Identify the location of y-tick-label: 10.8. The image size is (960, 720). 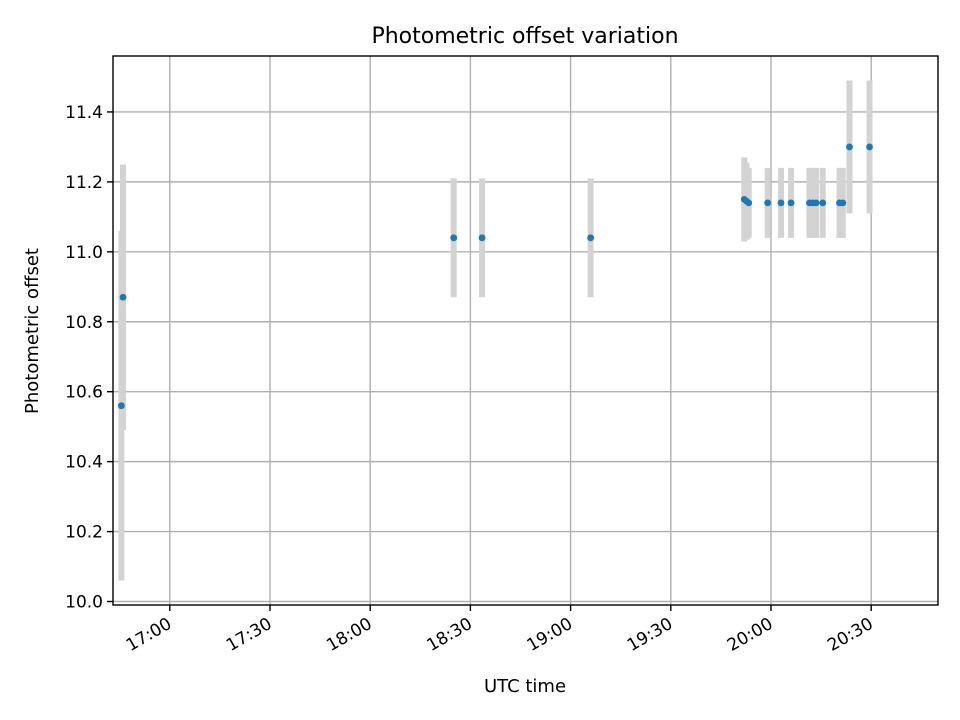
(84, 323).